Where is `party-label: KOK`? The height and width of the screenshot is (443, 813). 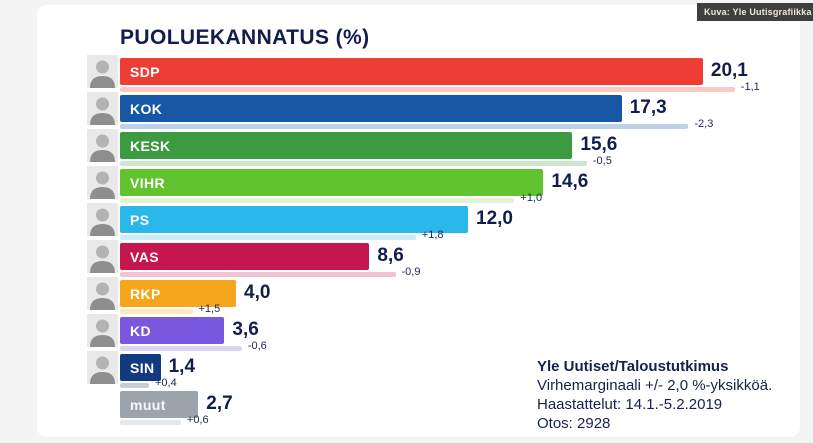 party-label: KOK is located at coordinates (146, 108).